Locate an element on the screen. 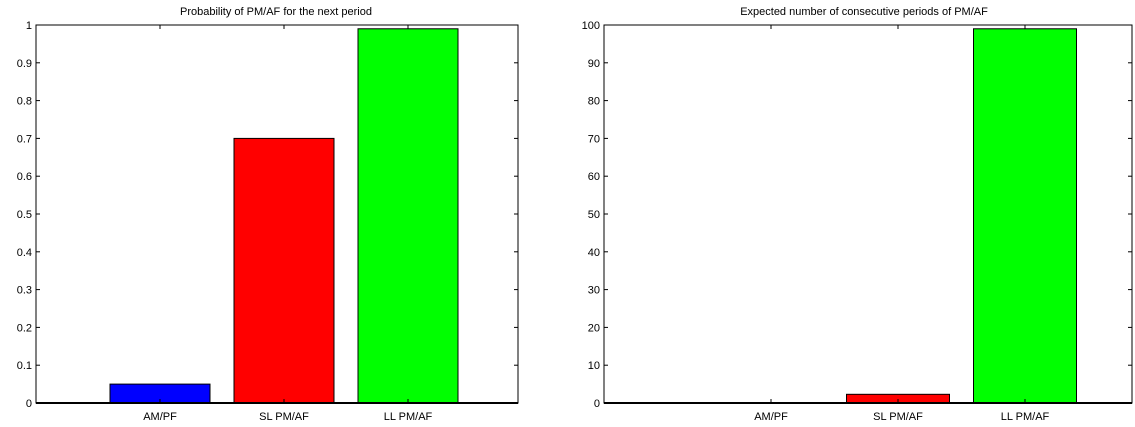 The width and height of the screenshot is (1135, 427). y-tick-label: 90 is located at coordinates (594, 64).